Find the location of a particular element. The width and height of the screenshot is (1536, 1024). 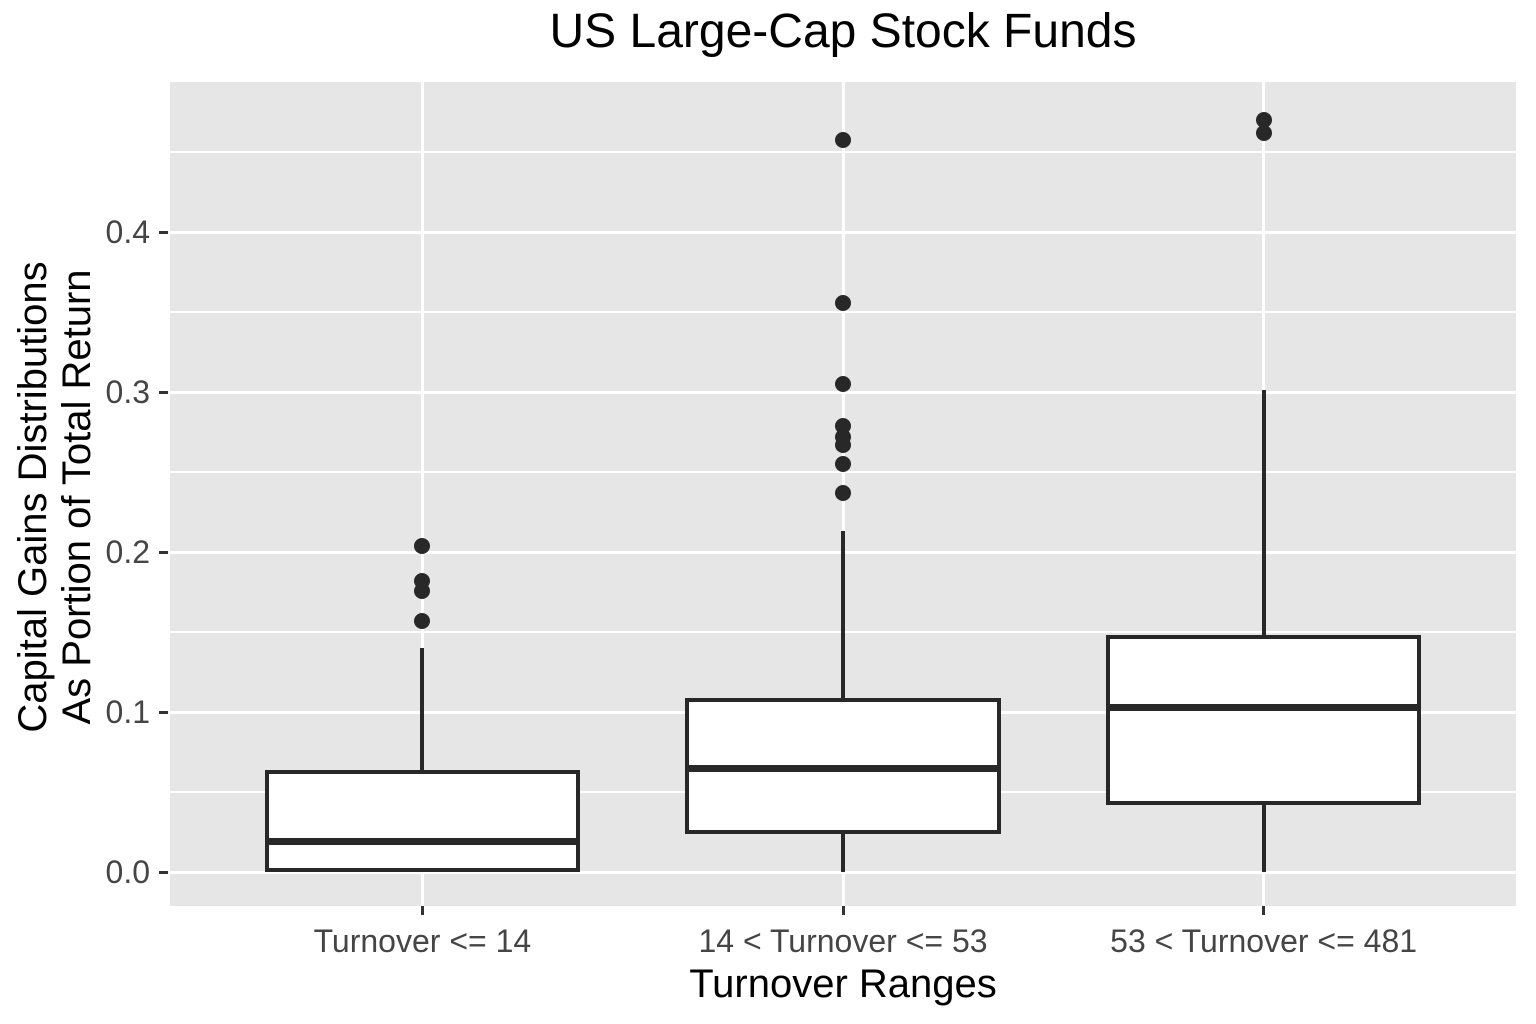

x-tick-label: 14 < Turnover <= 53 is located at coordinates (843, 941).